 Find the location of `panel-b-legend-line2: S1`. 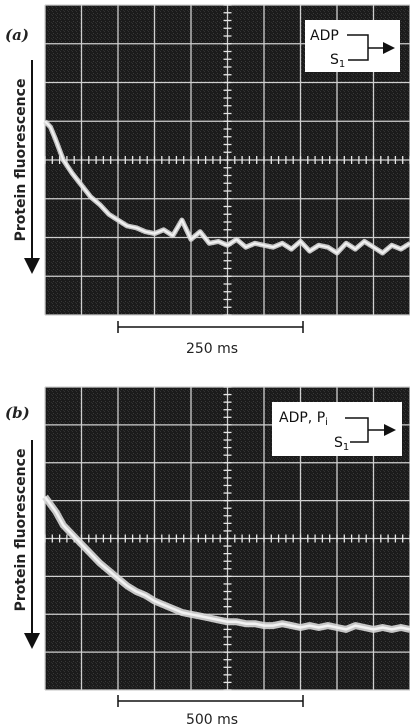

panel-b-legend-line2: S1 is located at coordinates (341, 444).